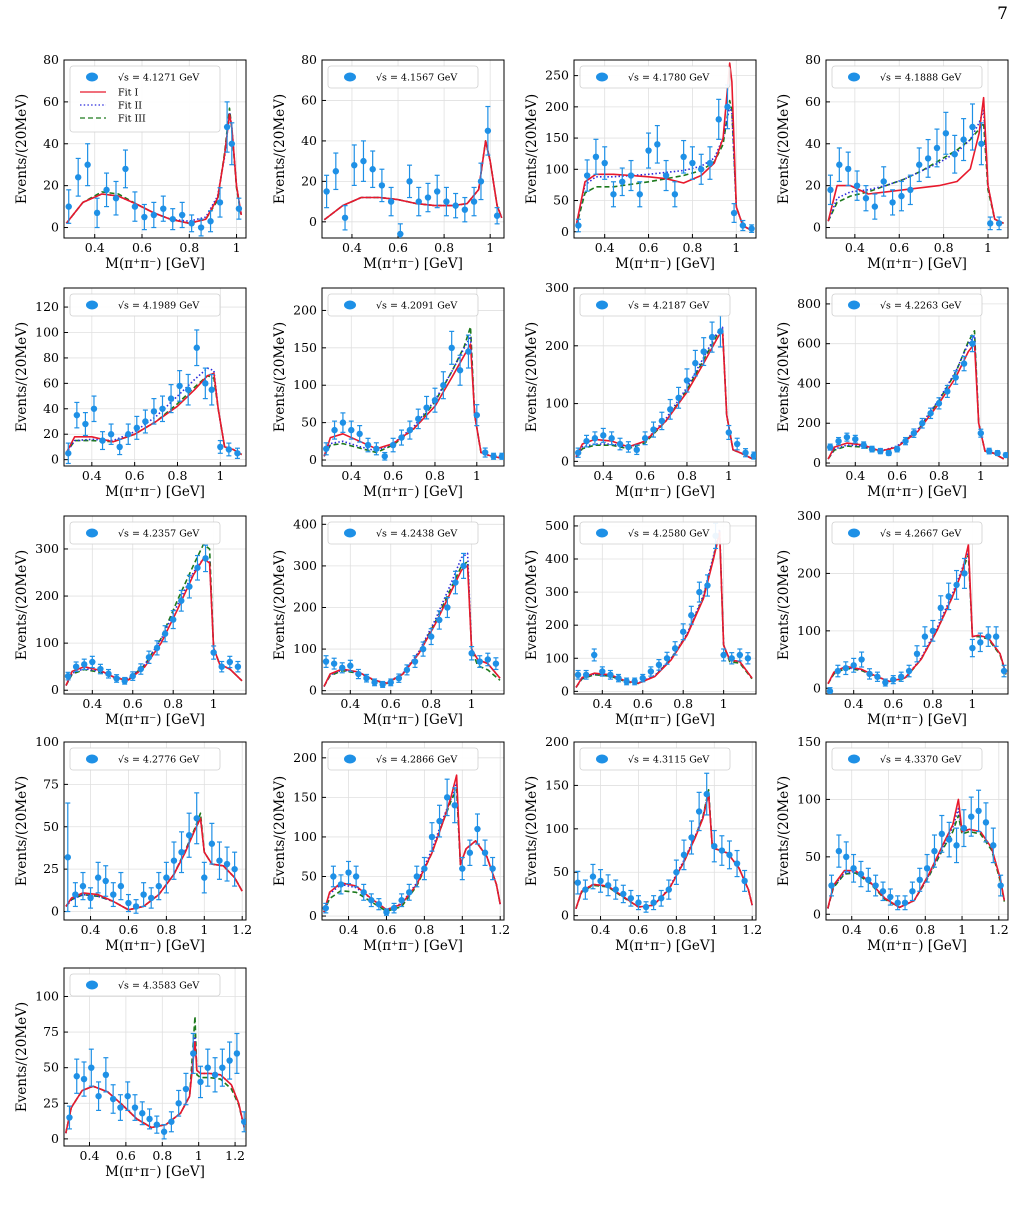 This screenshot has height=1214, width=1022. What do you see at coordinates (158, 78) in the screenshot?
I see `legend-label-data: √s = 4.1271 GeV` at bounding box center [158, 78].